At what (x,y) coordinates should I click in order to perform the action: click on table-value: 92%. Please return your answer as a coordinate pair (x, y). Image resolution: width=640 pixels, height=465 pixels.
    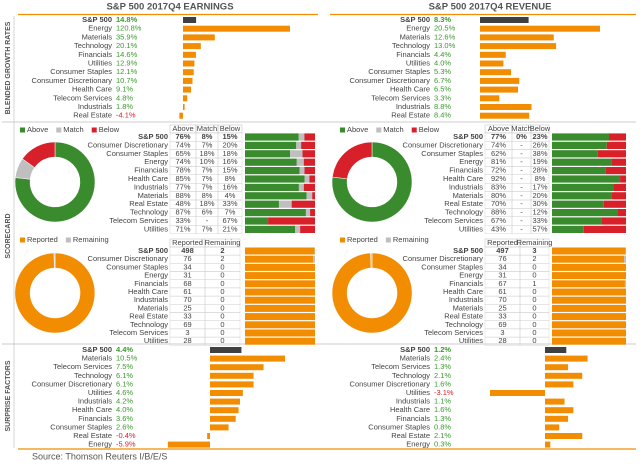
    Looking at the image, I should click on (498, 178).